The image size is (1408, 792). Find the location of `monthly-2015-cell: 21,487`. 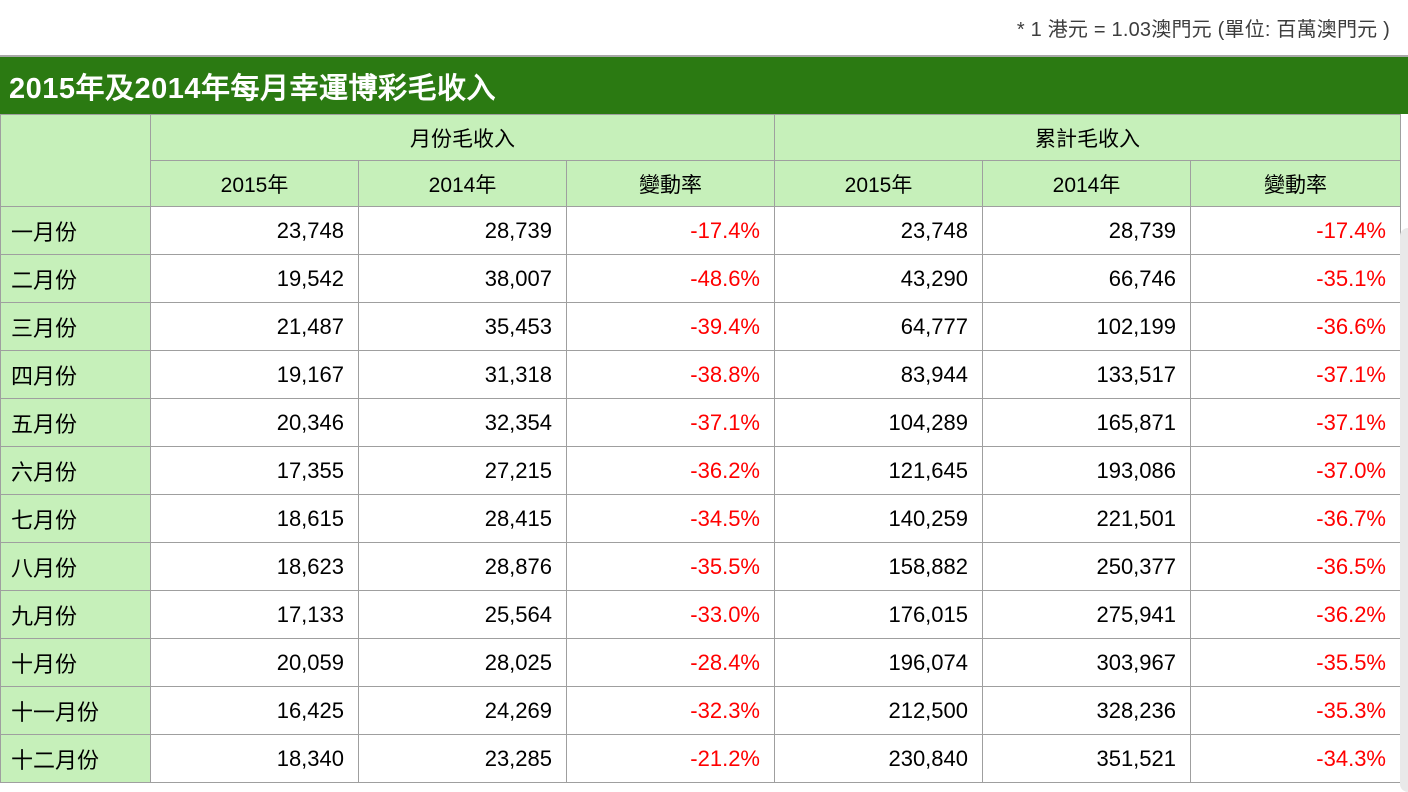

monthly-2015-cell: 21,487 is located at coordinates (254, 326).